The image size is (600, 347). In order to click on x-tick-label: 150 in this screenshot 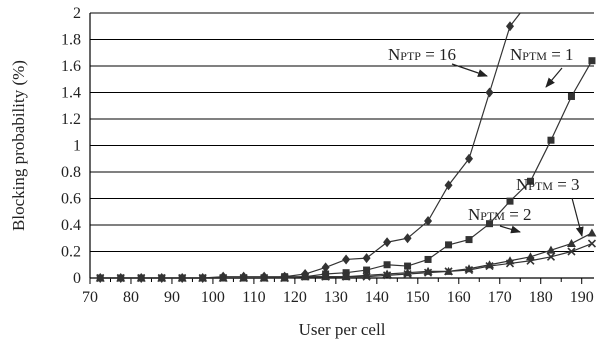, I will do `click(418, 297)`.